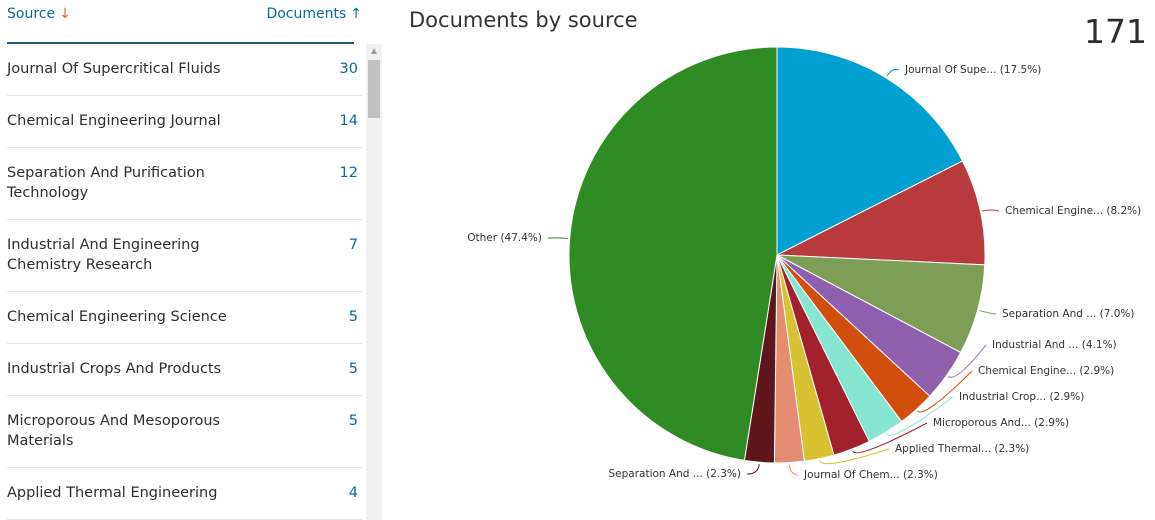 This screenshot has width=1155, height=520. I want to click on source-name: Chemical Engineering Journal, so click(114, 121).